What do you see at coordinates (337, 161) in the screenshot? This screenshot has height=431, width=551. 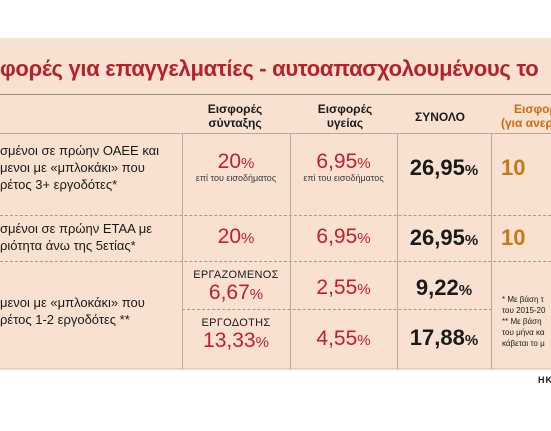 I see `row1-health-value: 6,95` at bounding box center [337, 161].